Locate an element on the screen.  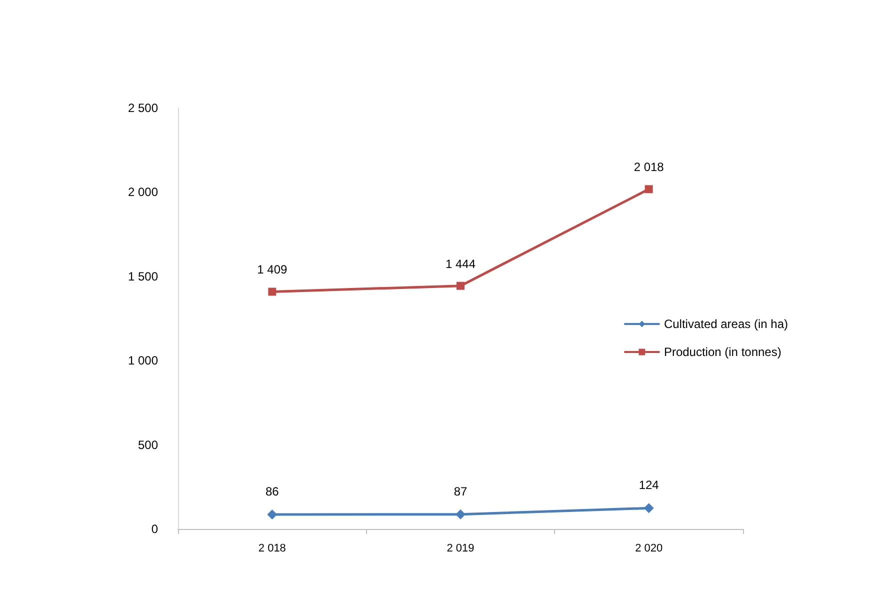
x-tick-label: 2 019 is located at coordinates (460, 548).